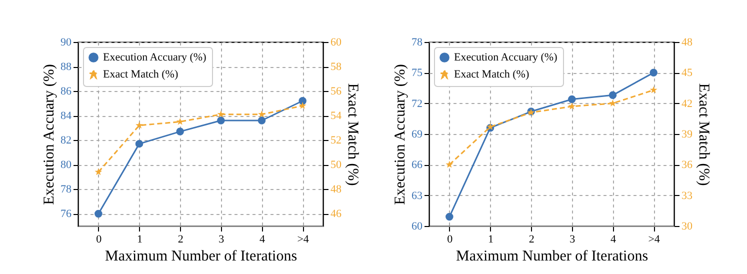 Image resolution: width=747 pixels, height=274 pixels. Describe the element at coordinates (66, 92) in the screenshot. I see `y-tick-label: 86` at that location.